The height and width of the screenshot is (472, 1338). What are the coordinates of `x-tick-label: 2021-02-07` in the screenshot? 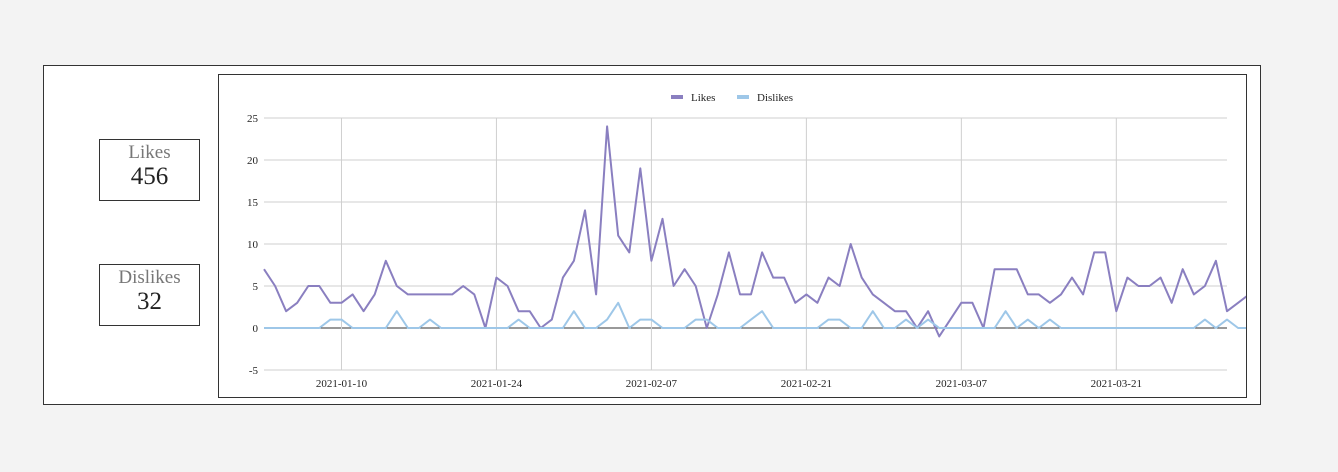 It's located at (652, 384).